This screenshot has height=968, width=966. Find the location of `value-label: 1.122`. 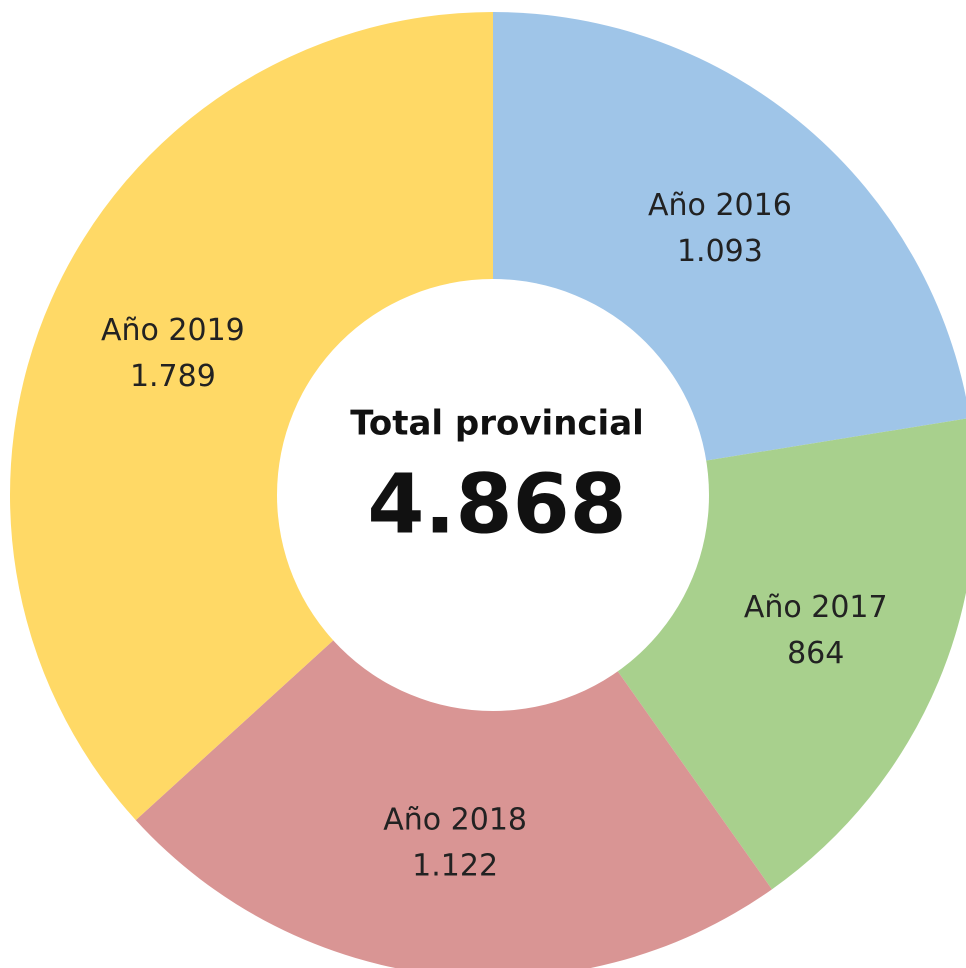

value-label: 1.122 is located at coordinates (455, 865).